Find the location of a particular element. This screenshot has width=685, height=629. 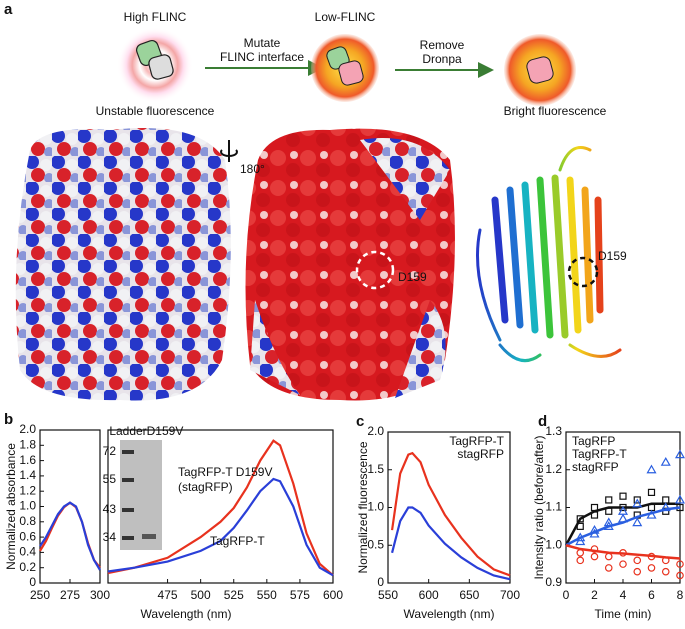

y-axis-label: Intensity ratio (before/after) is located at coordinates (539, 507).